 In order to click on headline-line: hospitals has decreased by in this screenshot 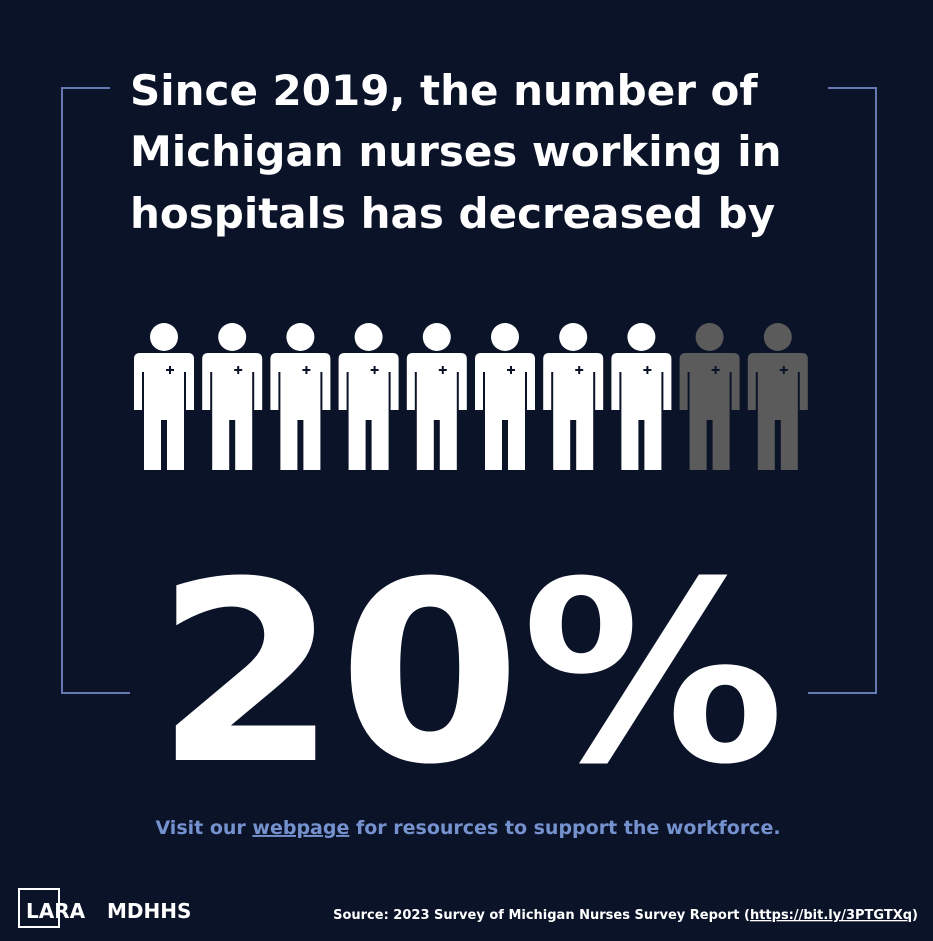, I will do `click(452, 213)`.